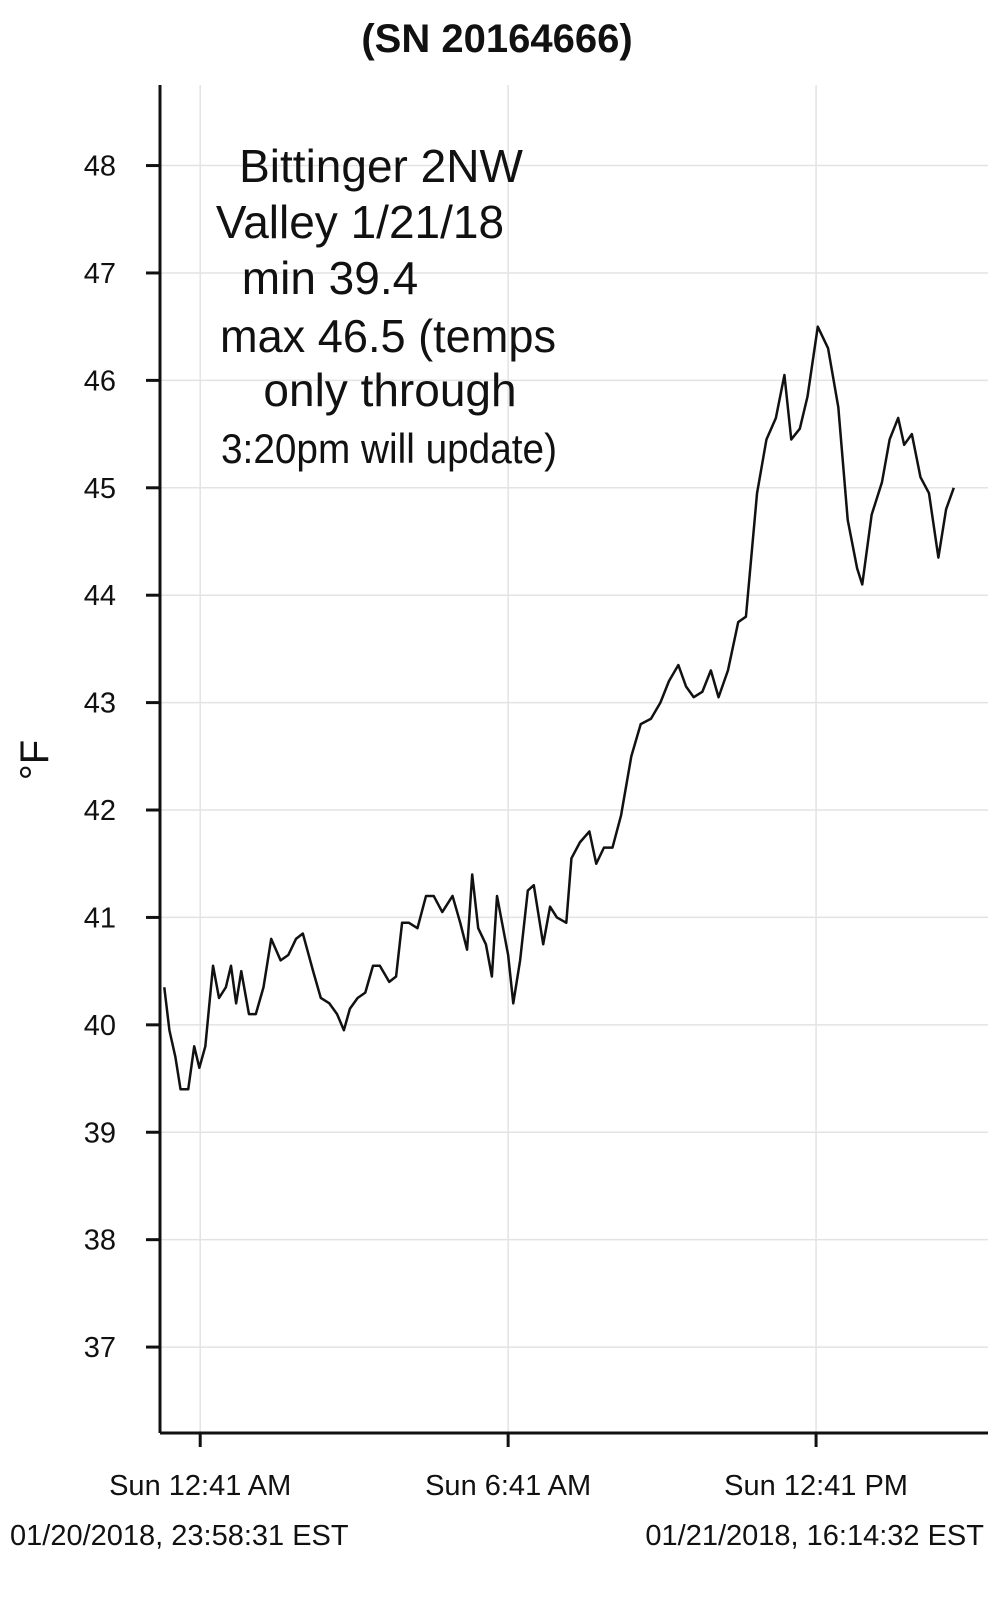 The width and height of the screenshot is (1008, 1600). Describe the element at coordinates (508, 1486) in the screenshot. I see `x-tick-label: Sun 6:41 AM` at that location.